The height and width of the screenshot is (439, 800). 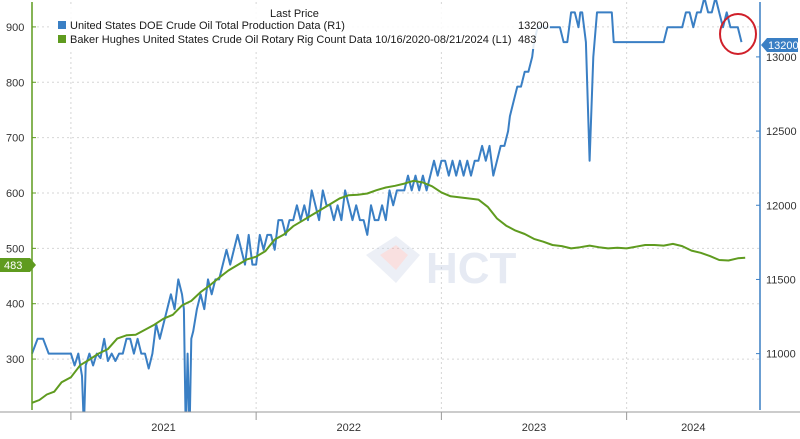 I want to click on right-axis: 11000 11500 12000 12500 13000, so click(x=776, y=206).